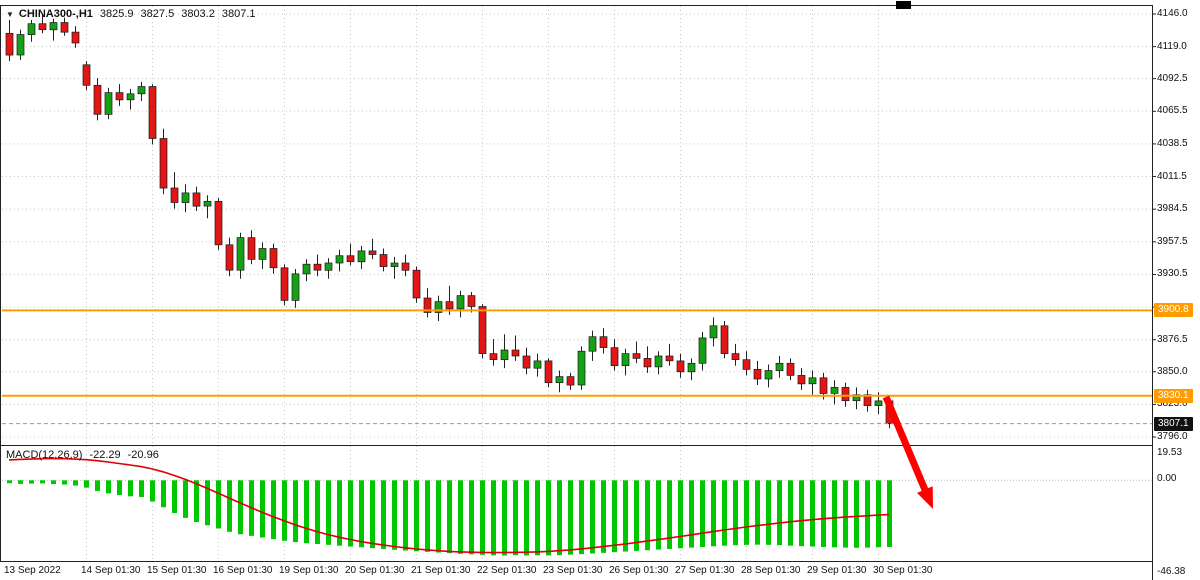 Image resolution: width=1200 pixels, height=580 pixels. What do you see at coordinates (905, 443) in the screenshot?
I see `trend-arrow-shaft` at bounding box center [905, 443].